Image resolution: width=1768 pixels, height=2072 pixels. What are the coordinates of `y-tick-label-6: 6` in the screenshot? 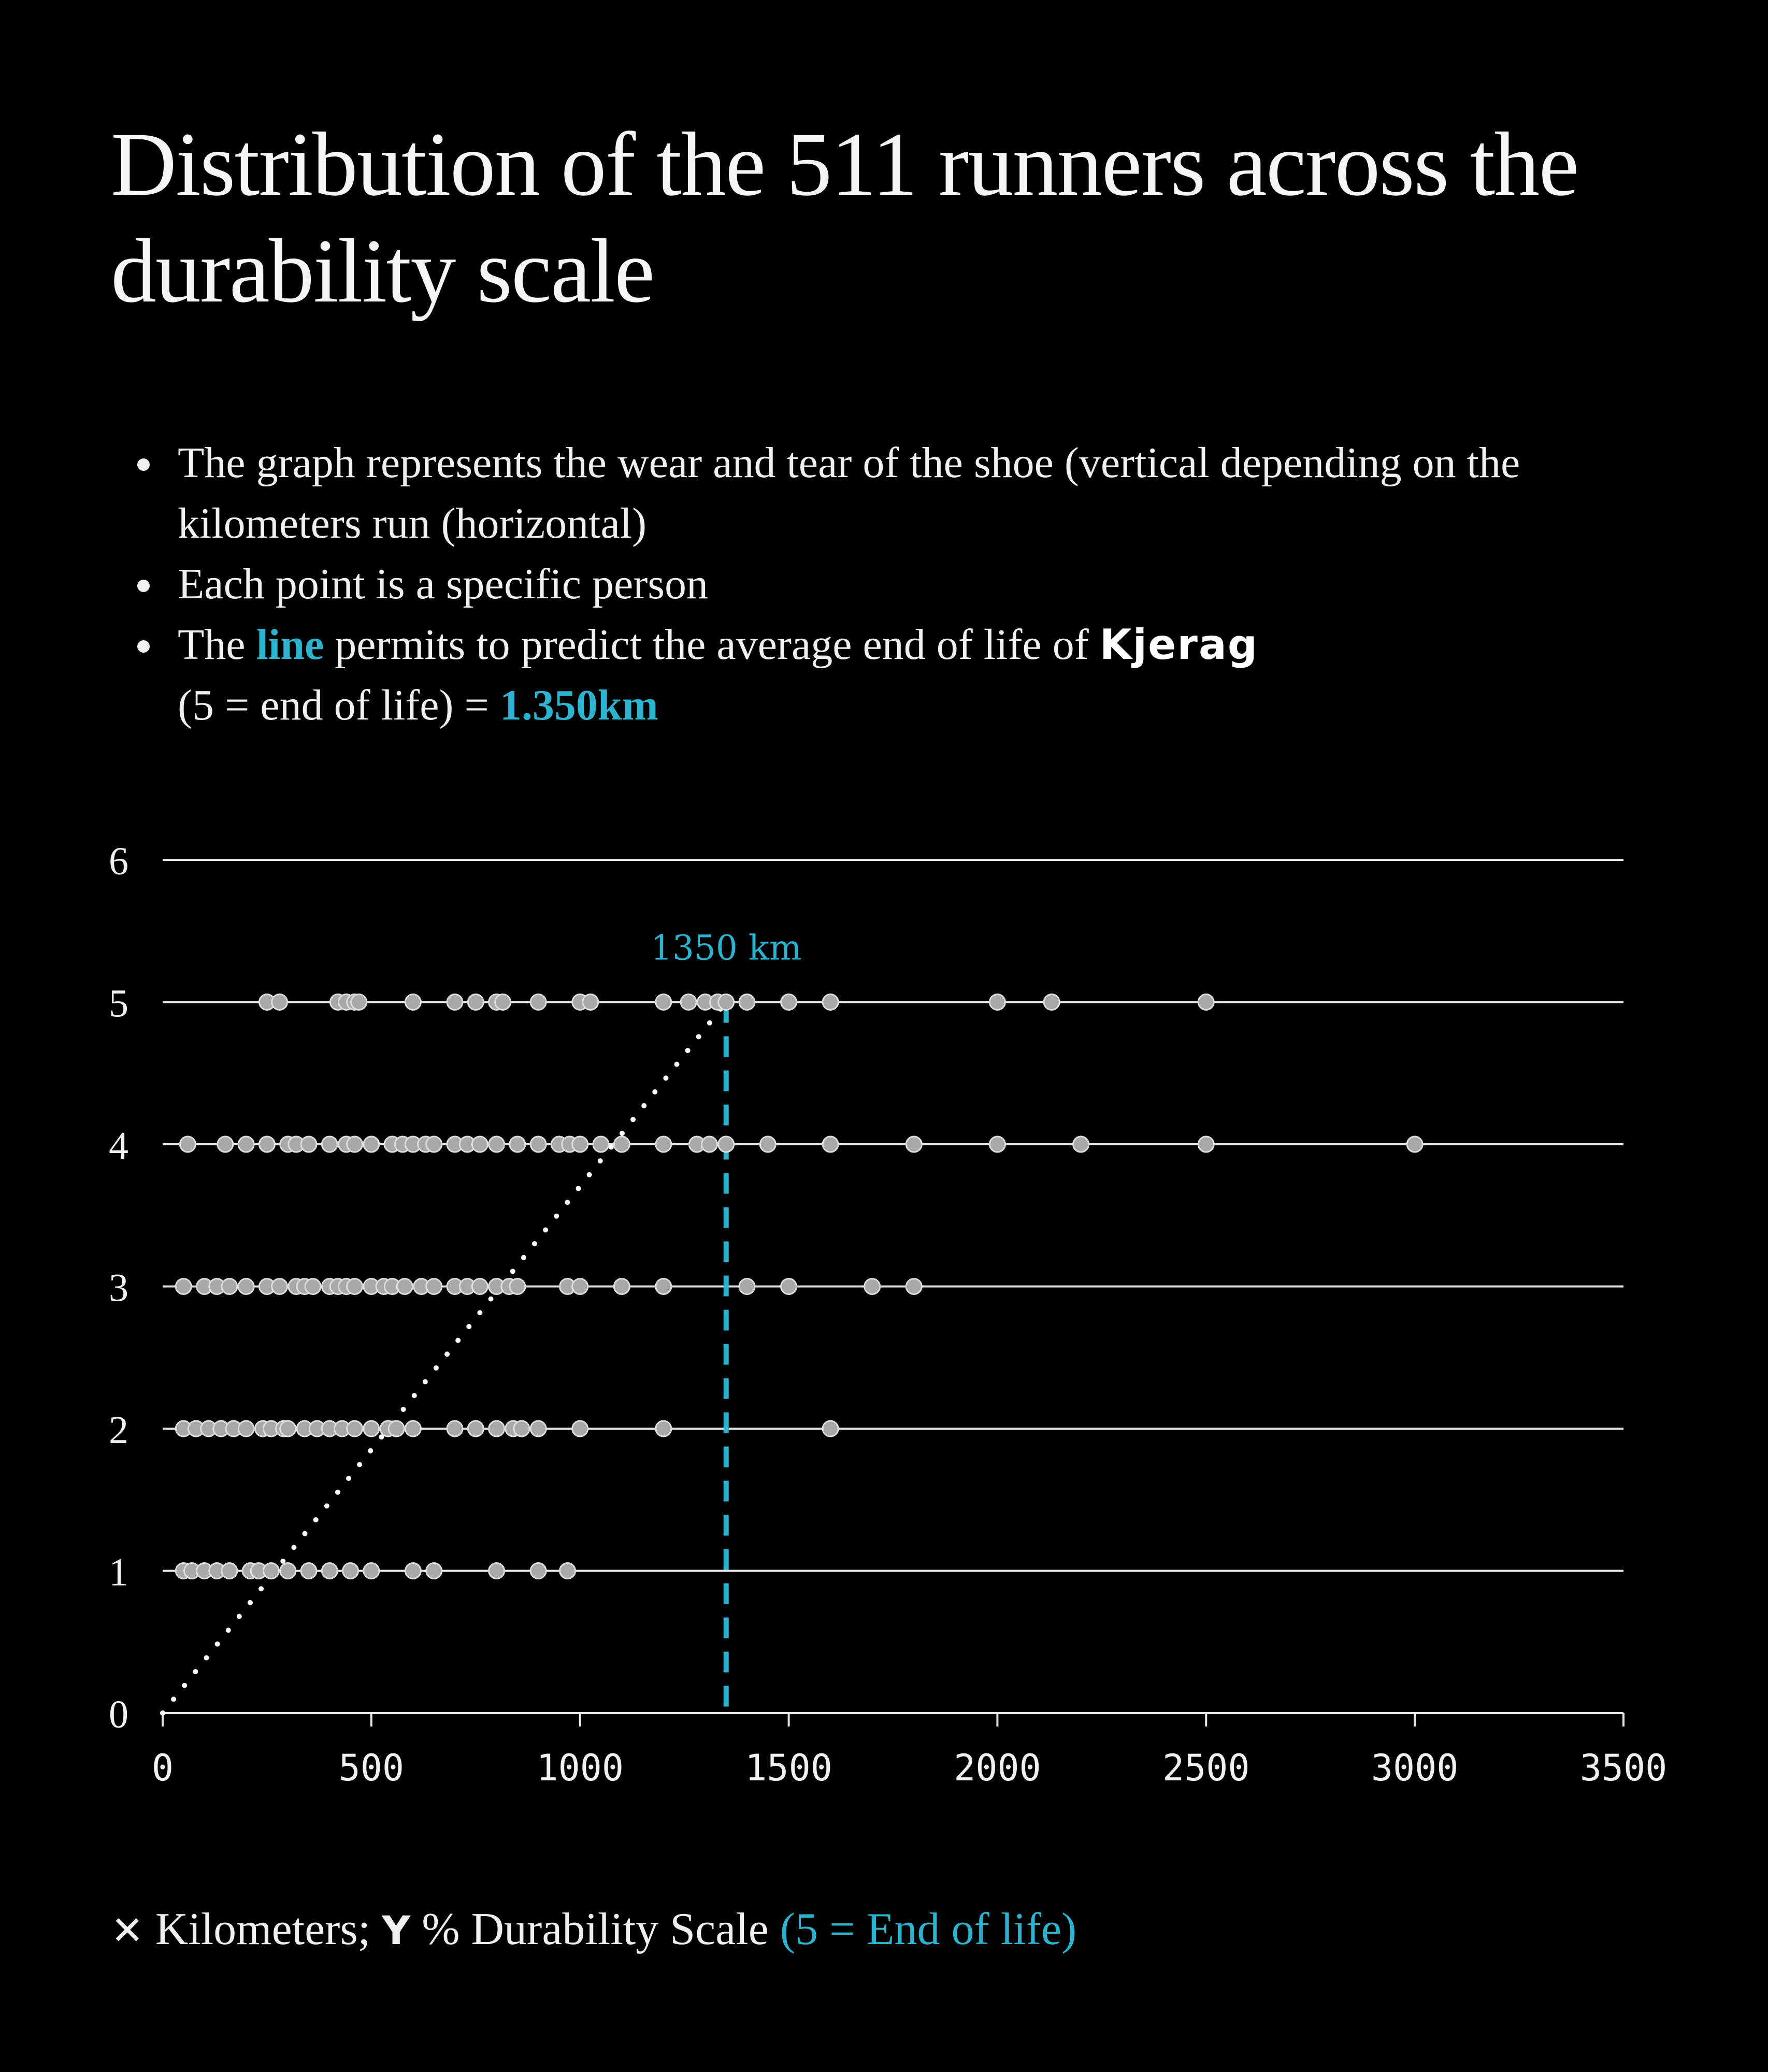 It's located at (118, 861).